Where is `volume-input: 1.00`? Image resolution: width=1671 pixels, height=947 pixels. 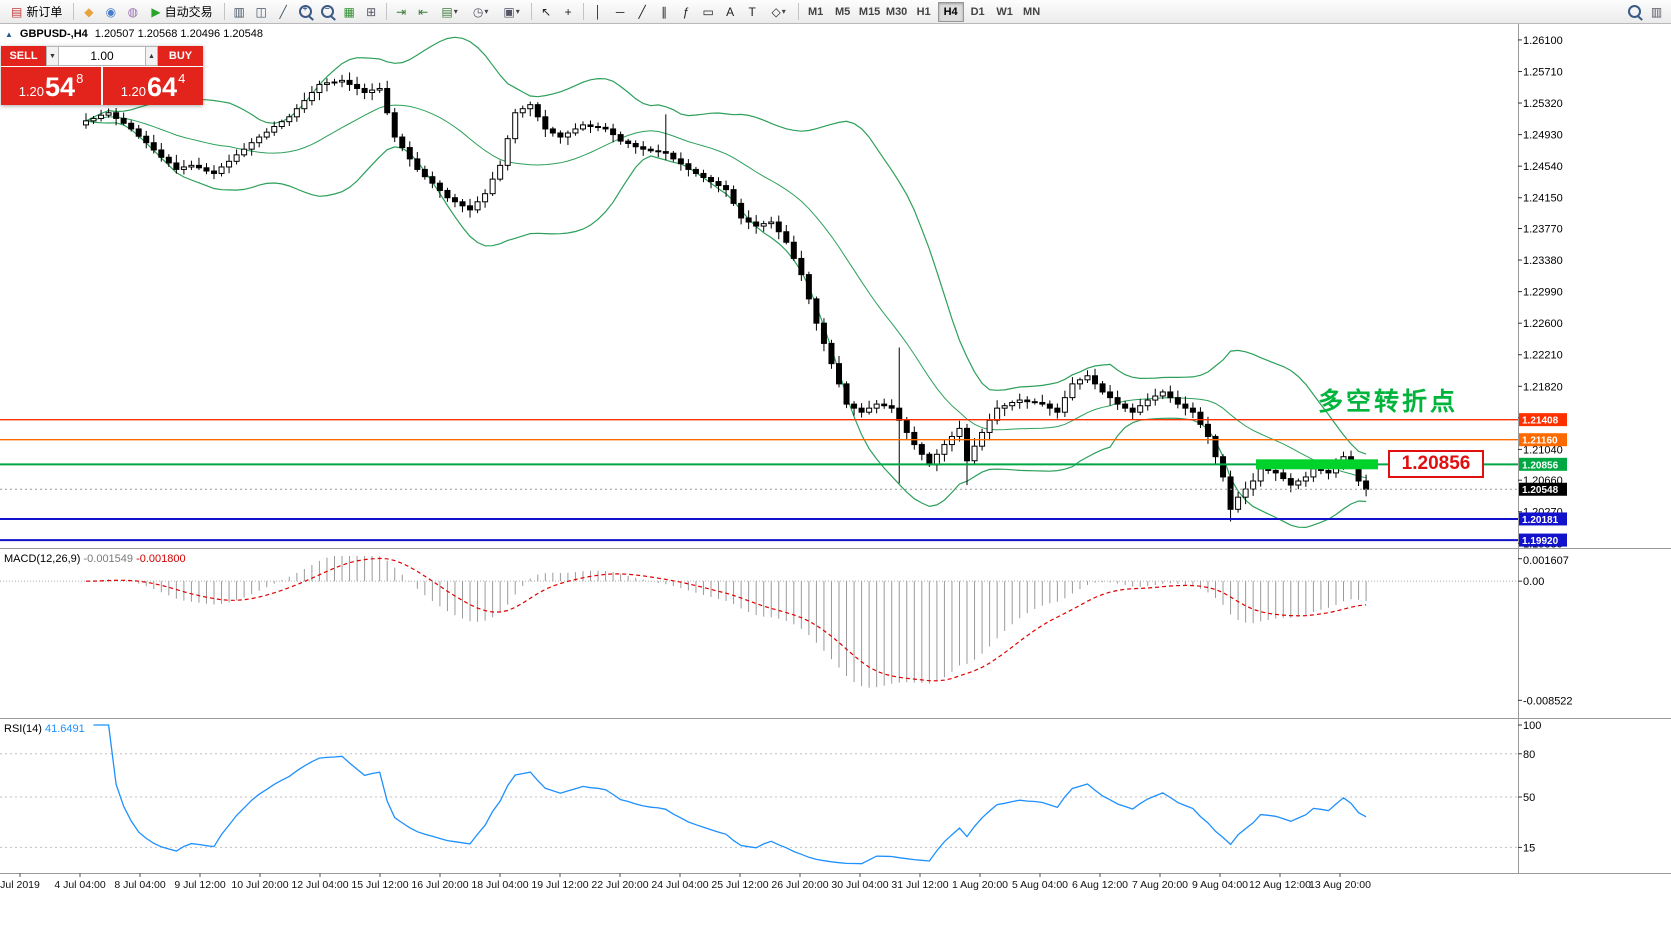 volume-input: 1.00 is located at coordinates (102, 56).